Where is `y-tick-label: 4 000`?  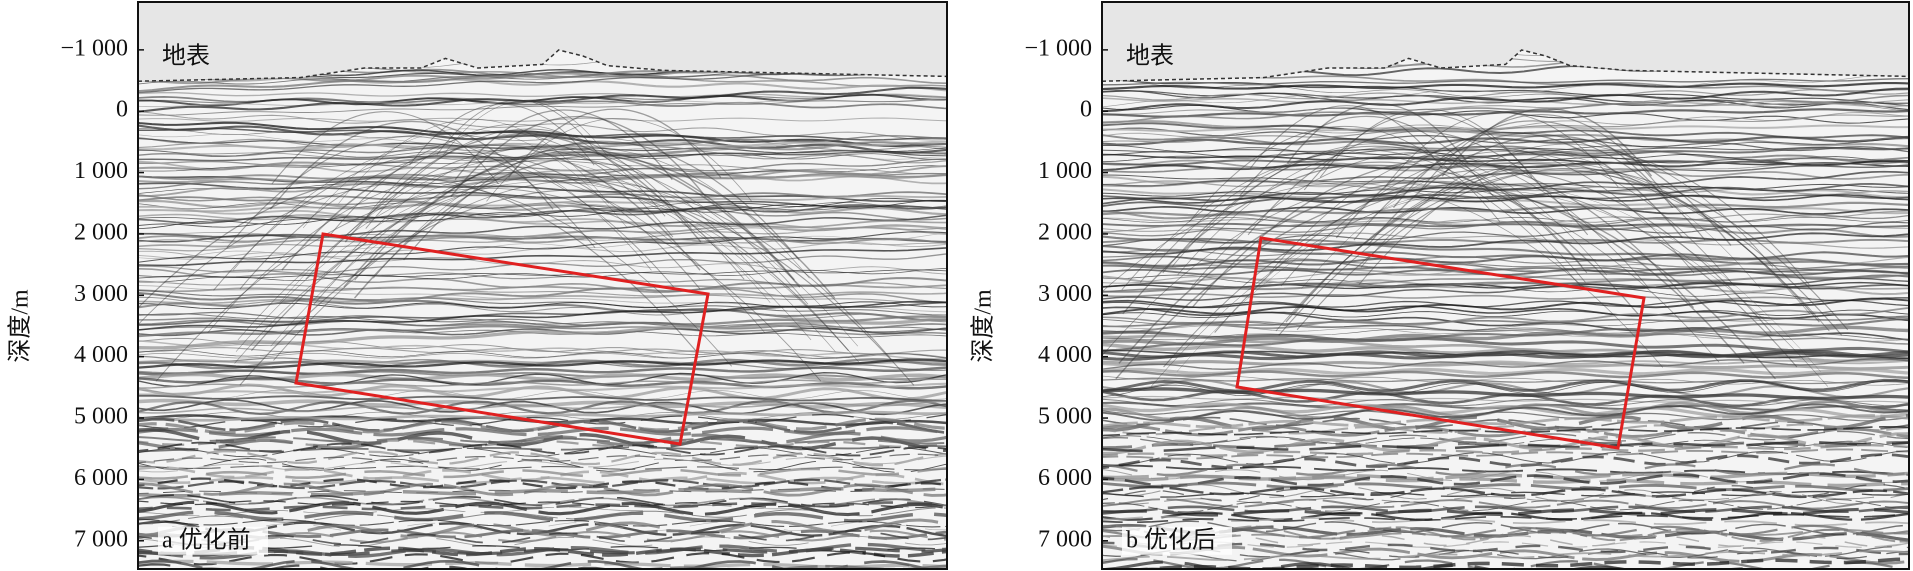 y-tick-label: 4 000 is located at coordinates (101, 355).